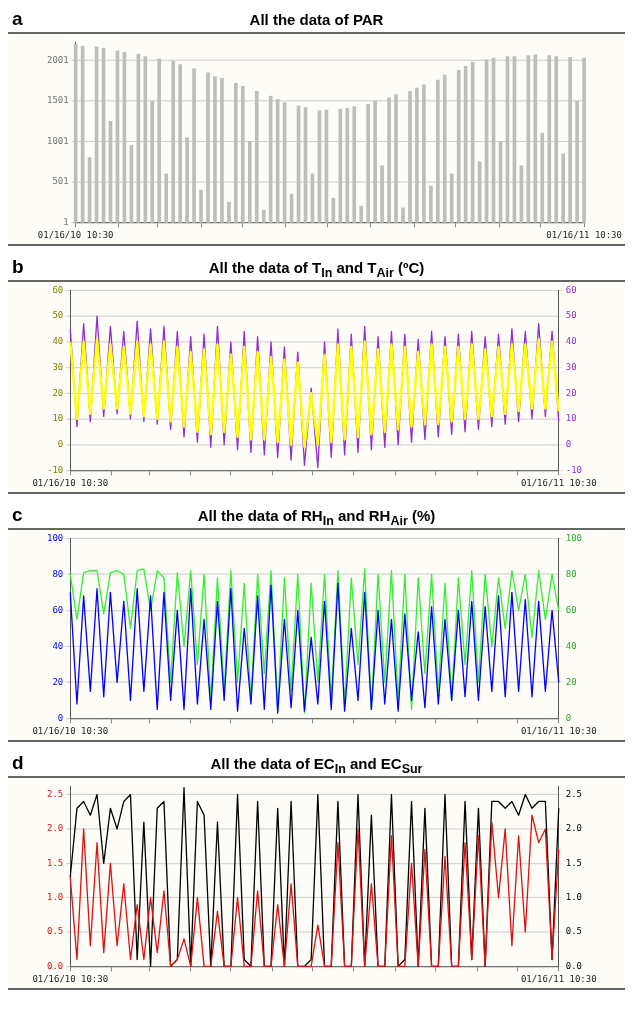 The image size is (633, 1019). What do you see at coordinates (18, 763) in the screenshot?
I see `text: d` at bounding box center [18, 763].